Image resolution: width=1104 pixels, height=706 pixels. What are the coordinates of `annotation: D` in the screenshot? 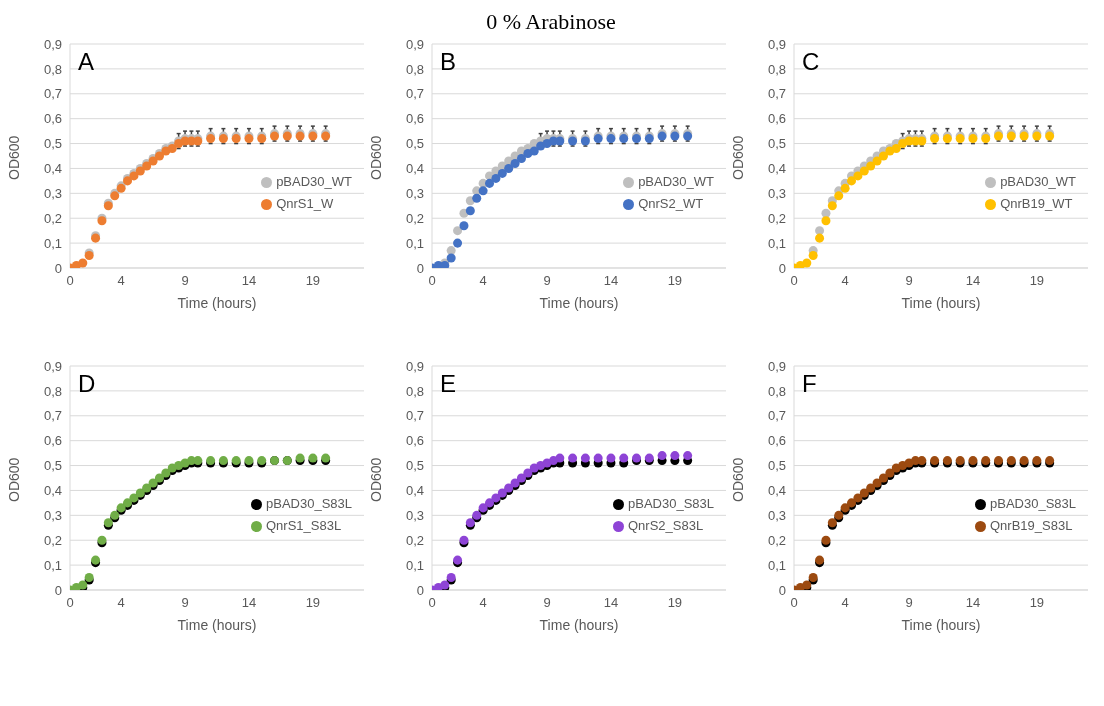 It's located at (87, 384).